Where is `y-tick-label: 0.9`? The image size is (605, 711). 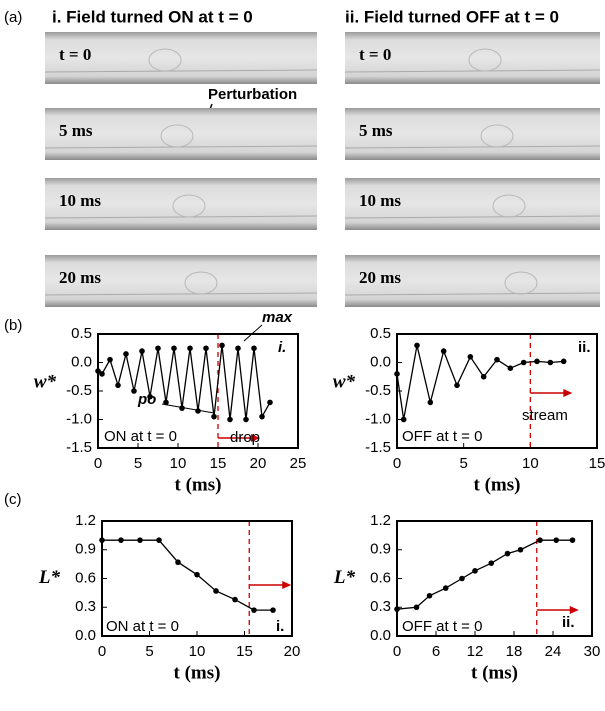
y-tick-label: 0.9 is located at coordinates (85, 549).